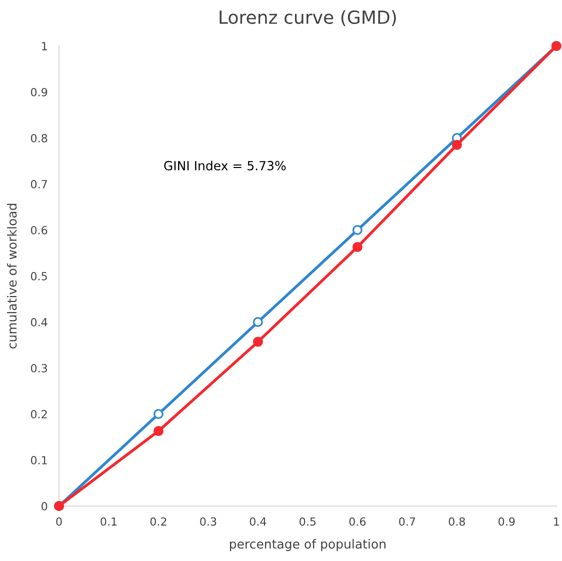 This screenshot has width=562, height=561. What do you see at coordinates (39, 230) in the screenshot?
I see `y-tick-label: 0.6` at bounding box center [39, 230].